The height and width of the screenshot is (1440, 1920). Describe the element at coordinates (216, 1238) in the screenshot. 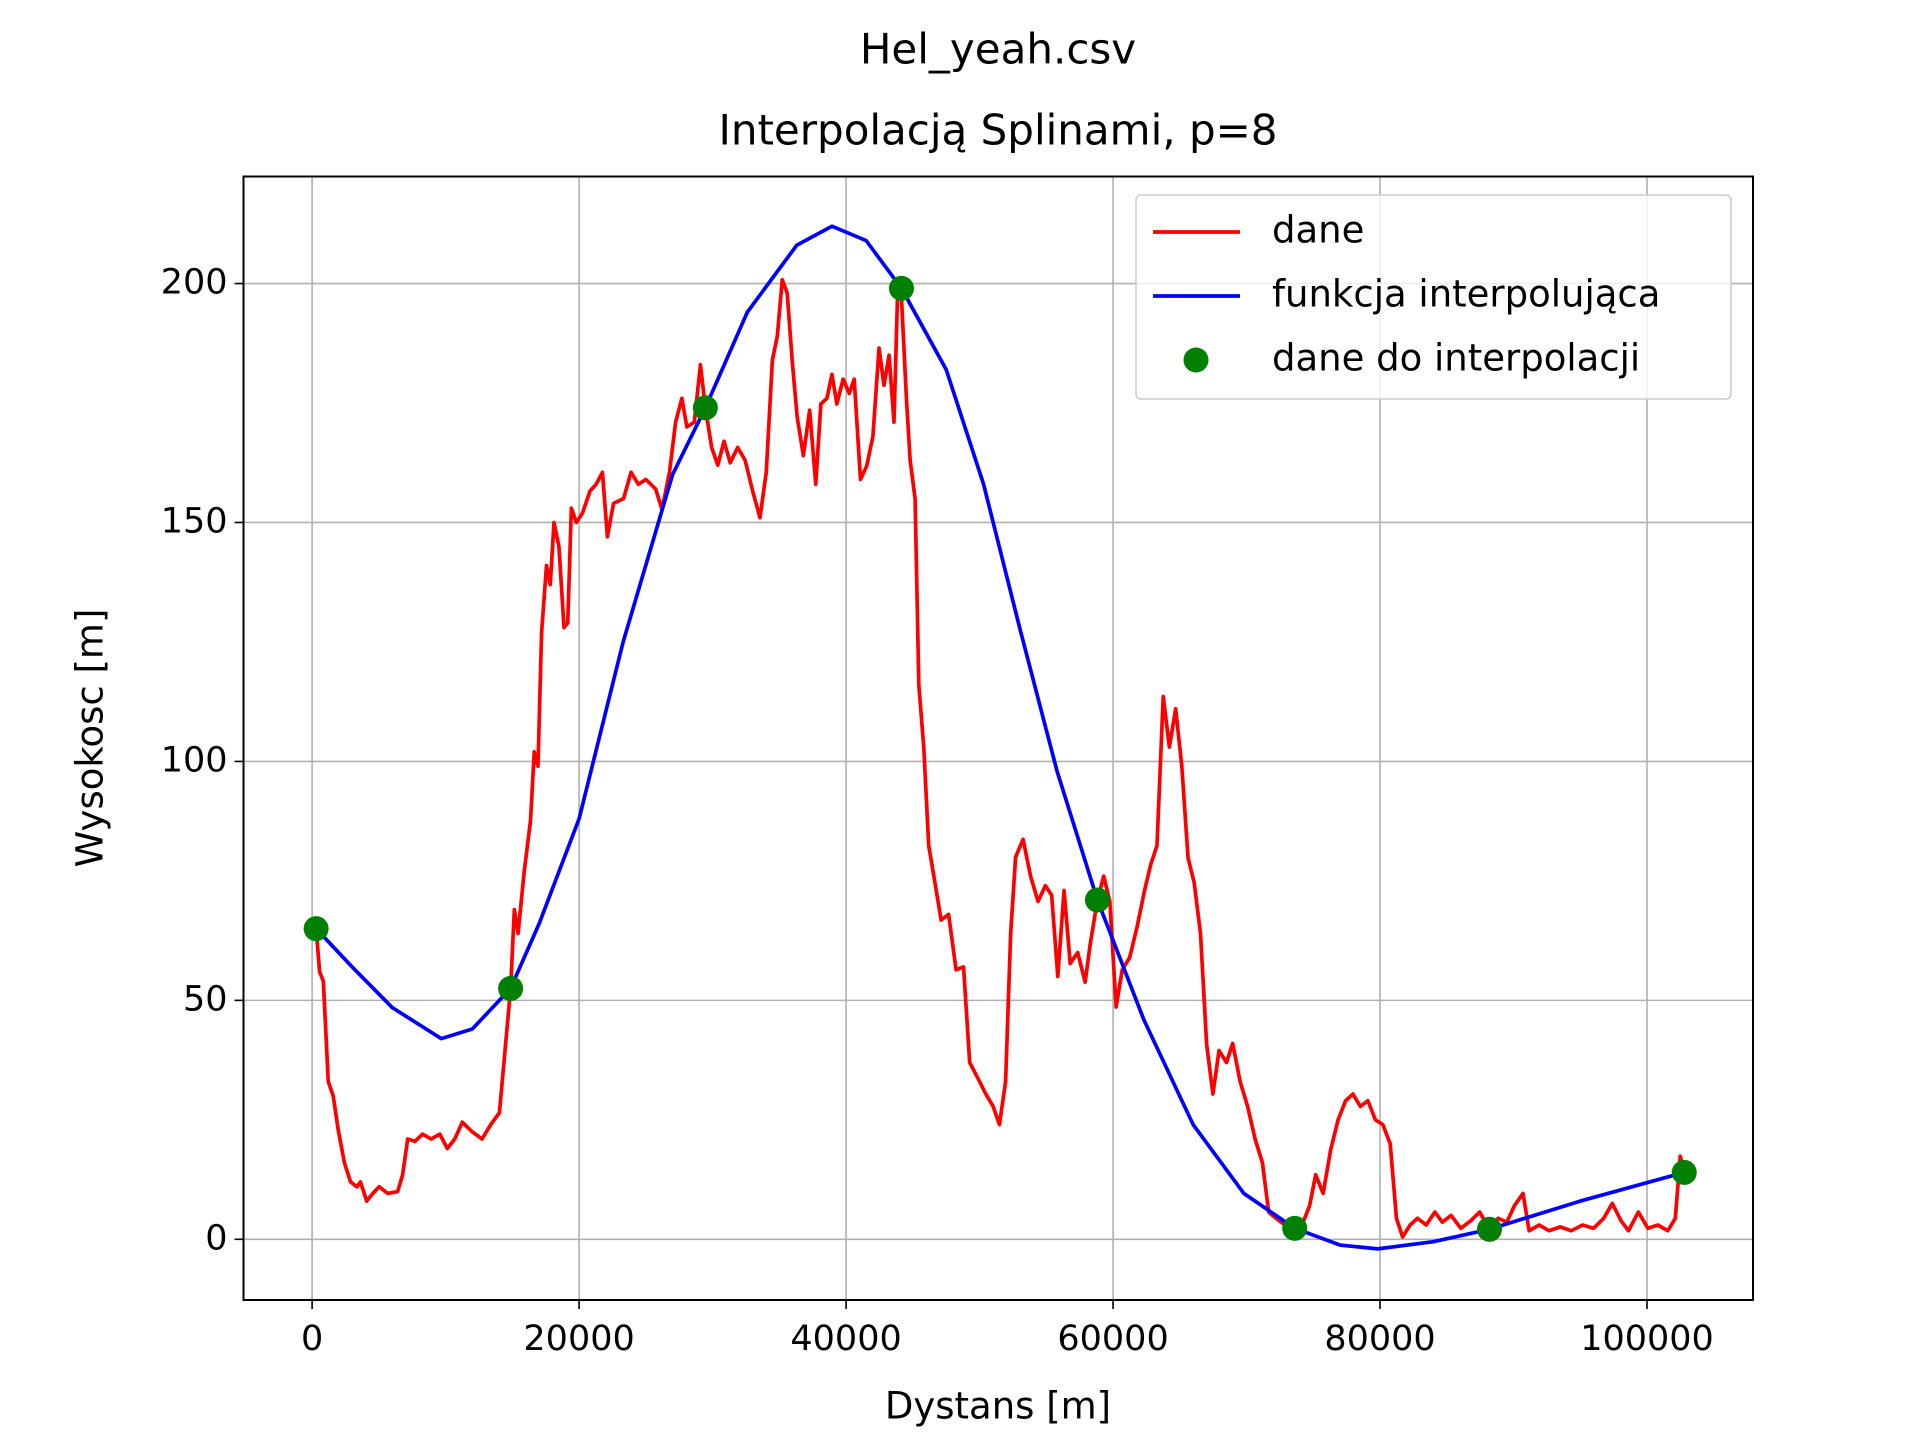

I see `y-tick-label: 0` at that location.